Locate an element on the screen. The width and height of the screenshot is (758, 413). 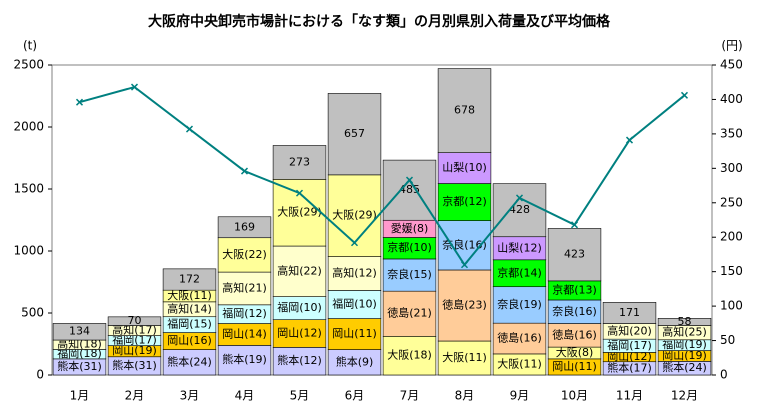
segment-label: 京都(10) is located at coordinates (409, 247).